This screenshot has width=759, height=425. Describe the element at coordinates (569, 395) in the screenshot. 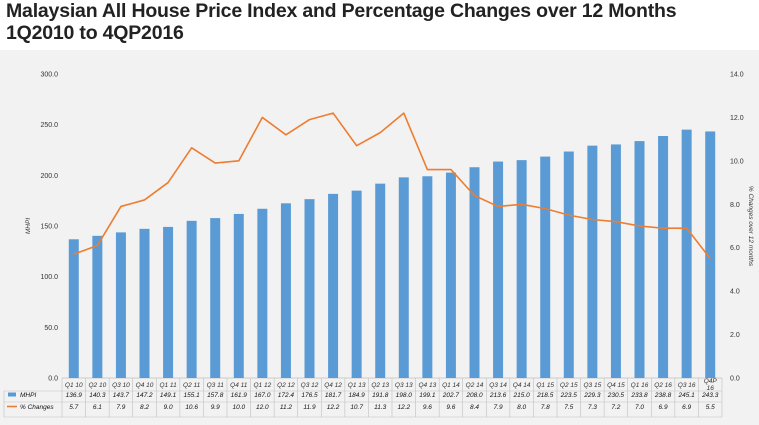

I see `data-label-mhpi: 223.5` at that location.